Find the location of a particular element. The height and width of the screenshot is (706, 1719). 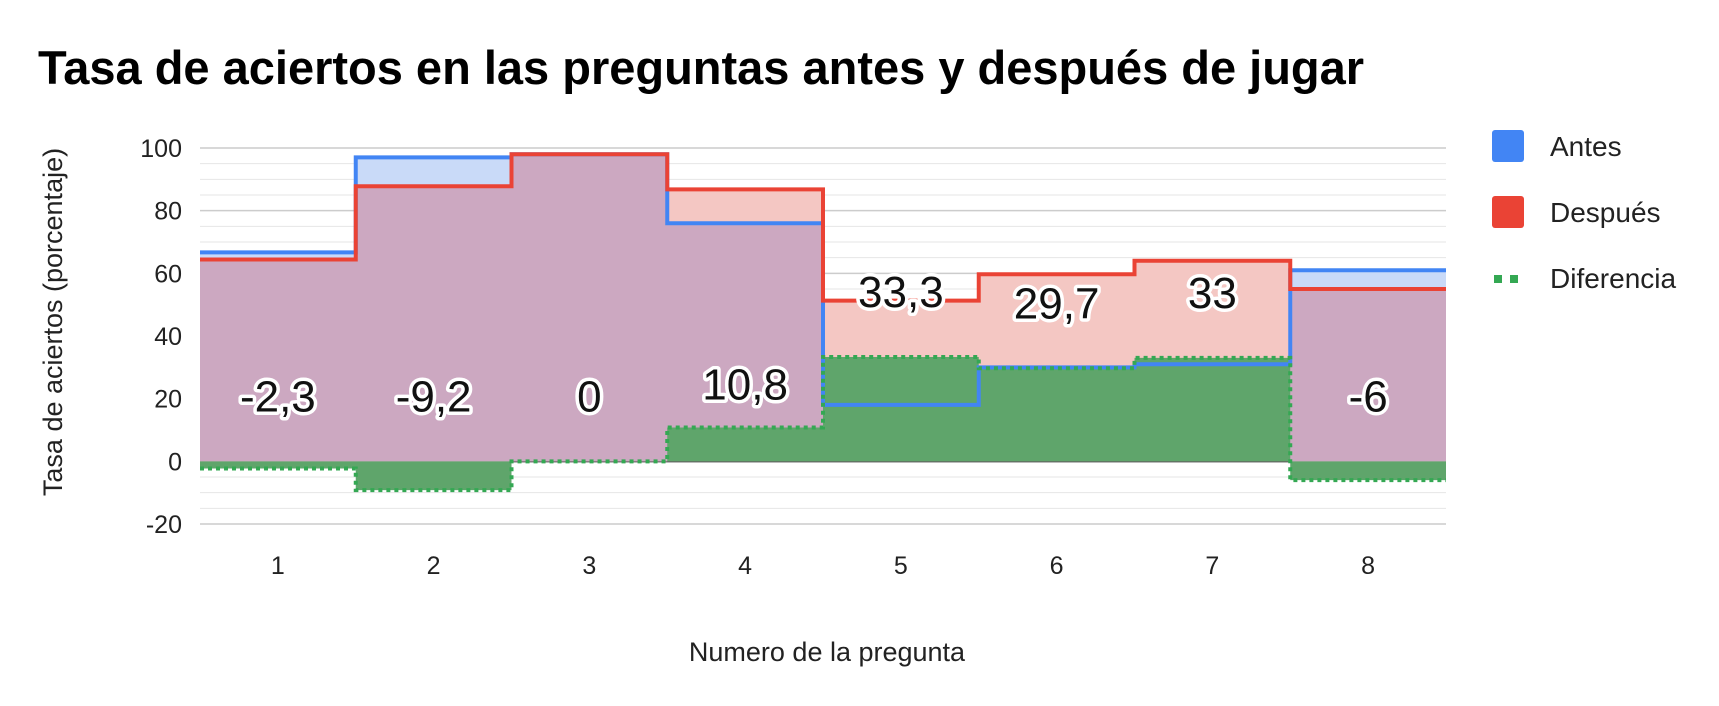

data-label: 33 is located at coordinates (1212, 293).